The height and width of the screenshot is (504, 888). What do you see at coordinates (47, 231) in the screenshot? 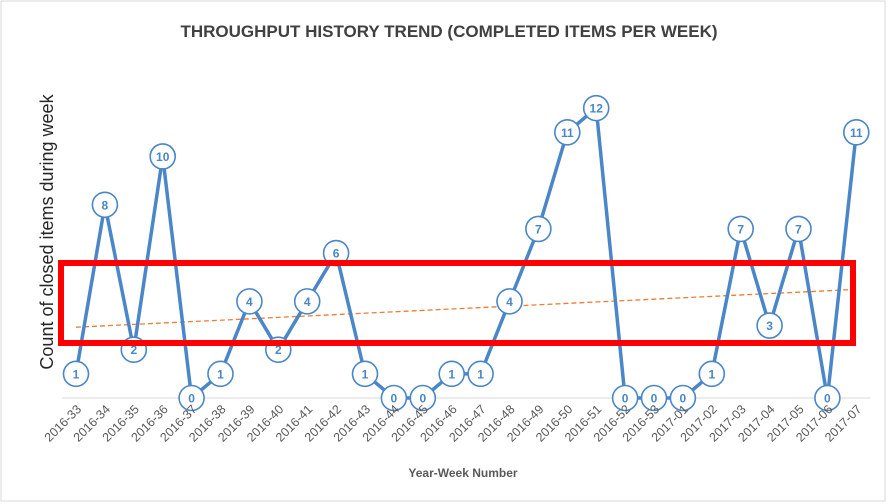
I see `y-axis-label: Count of closed items during week` at bounding box center [47, 231].